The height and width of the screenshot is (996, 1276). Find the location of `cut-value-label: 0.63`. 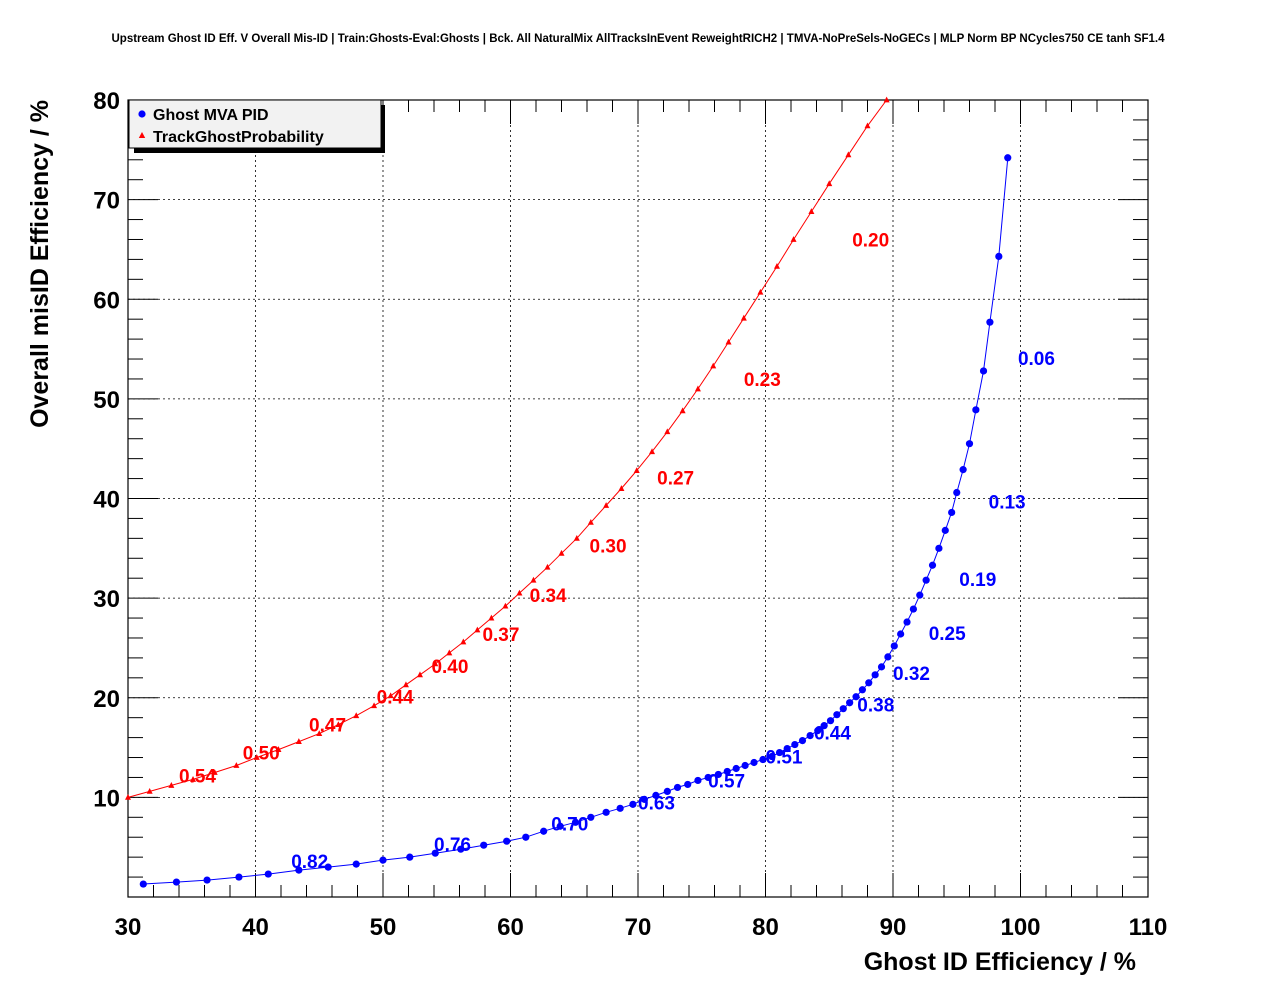

cut-value-label: 0.63 is located at coordinates (656, 803).